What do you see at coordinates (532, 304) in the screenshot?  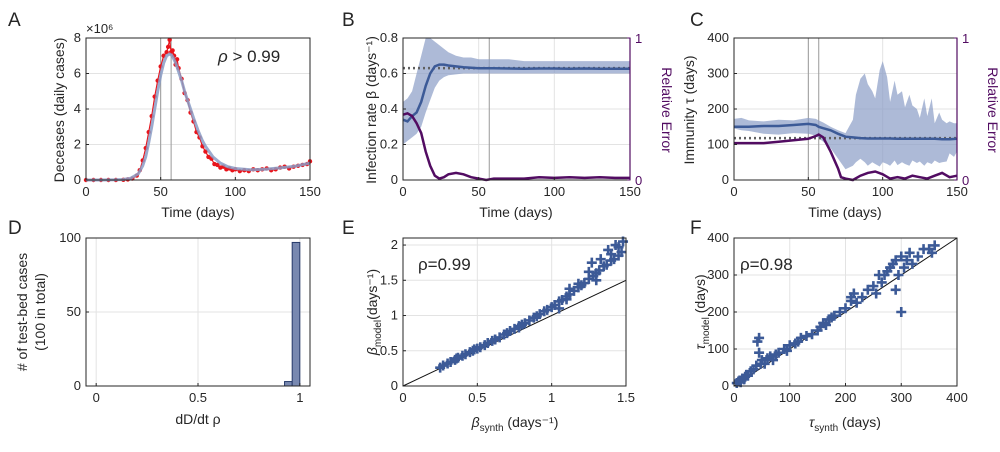 I see `panel-e-scatter-points` at bounding box center [532, 304].